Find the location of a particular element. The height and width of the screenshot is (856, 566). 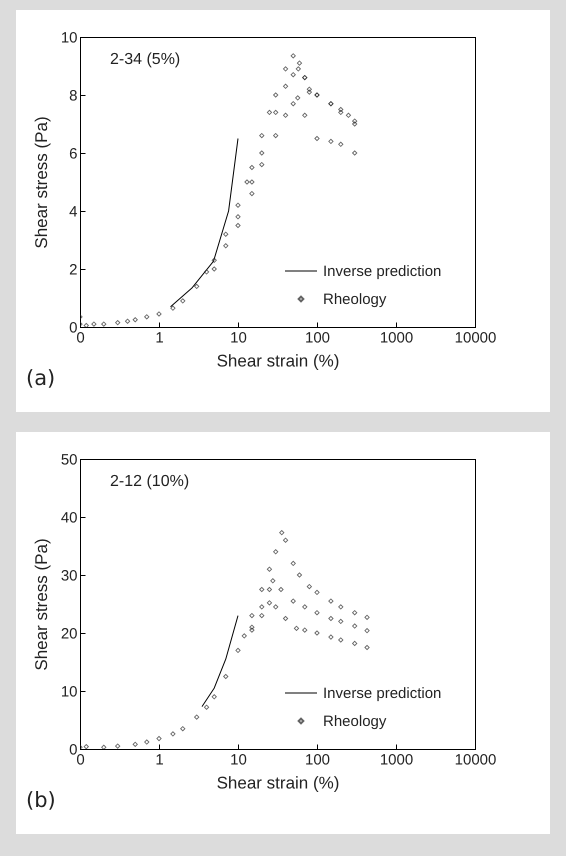

y-tick-label: 40 is located at coordinates (69, 518).